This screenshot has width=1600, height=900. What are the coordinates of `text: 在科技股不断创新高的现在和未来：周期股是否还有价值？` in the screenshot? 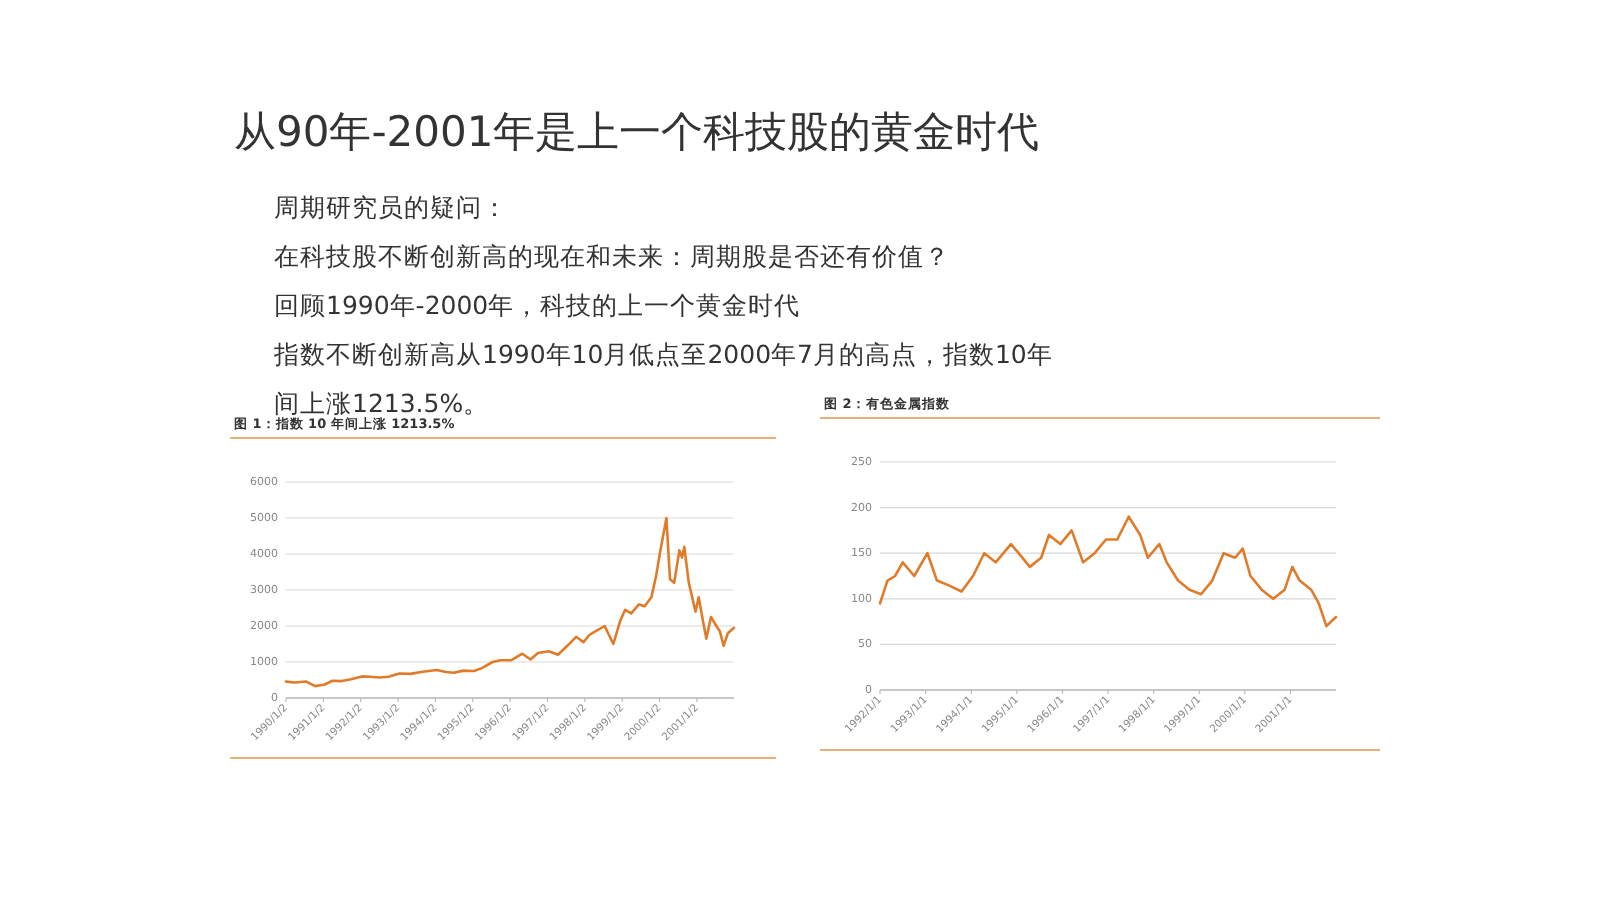 It's located at (612, 256).